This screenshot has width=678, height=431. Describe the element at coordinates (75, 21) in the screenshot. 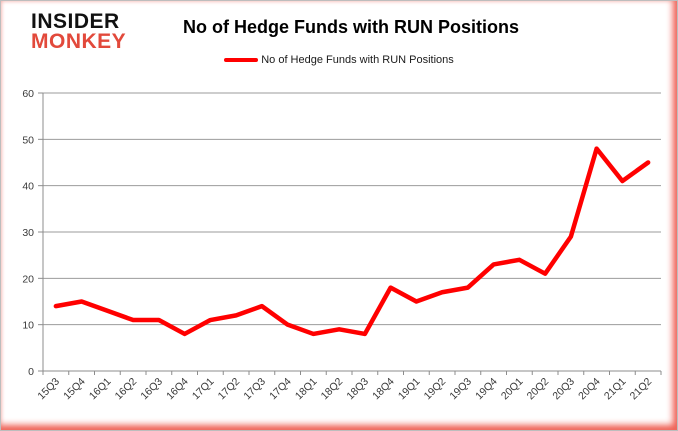

I see `logo-line-insider: INSIDER` at that location.